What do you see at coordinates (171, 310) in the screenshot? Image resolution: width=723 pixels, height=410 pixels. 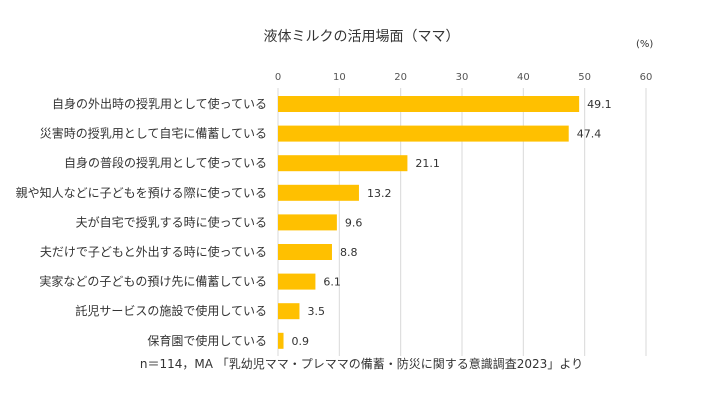 I see `category-label: 託児サービスの施設で使用している` at bounding box center [171, 310].